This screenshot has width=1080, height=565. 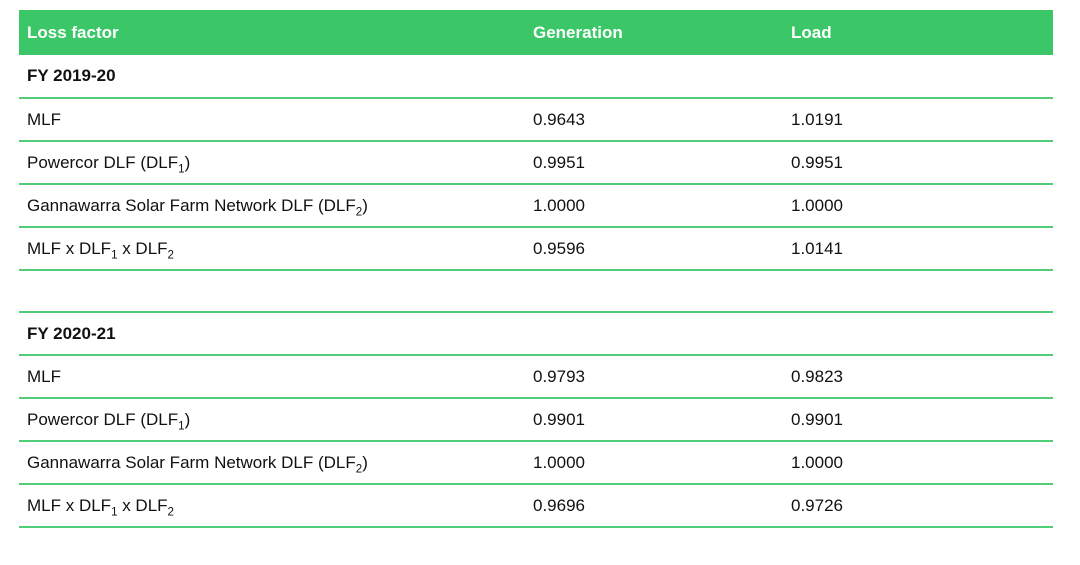 What do you see at coordinates (918, 248) in the screenshot?
I see `load-value: 1.0141` at bounding box center [918, 248].